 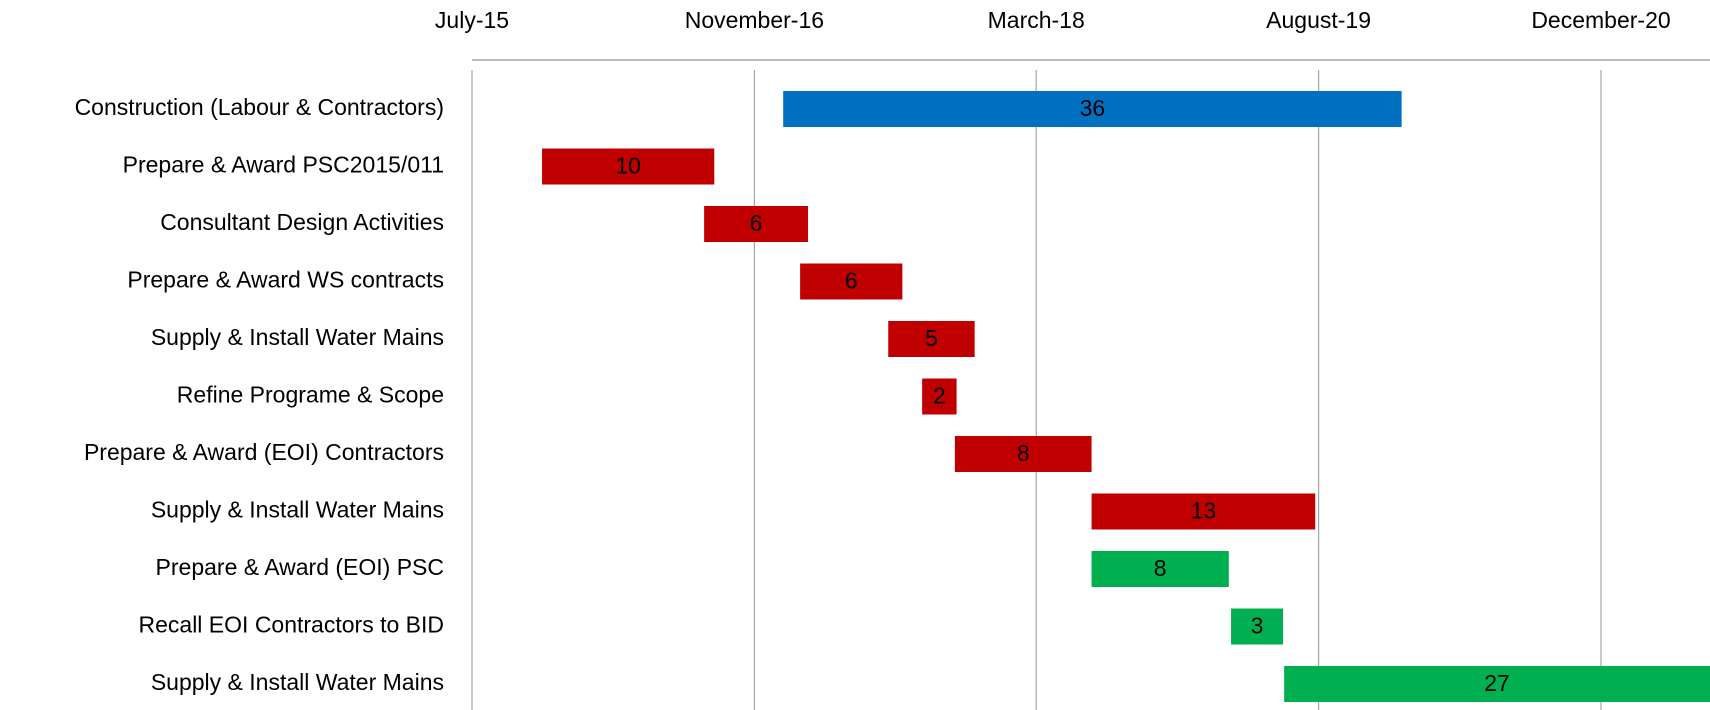 I want to click on task-label: Prepare & Award PSC2015/011, so click(x=283, y=165).